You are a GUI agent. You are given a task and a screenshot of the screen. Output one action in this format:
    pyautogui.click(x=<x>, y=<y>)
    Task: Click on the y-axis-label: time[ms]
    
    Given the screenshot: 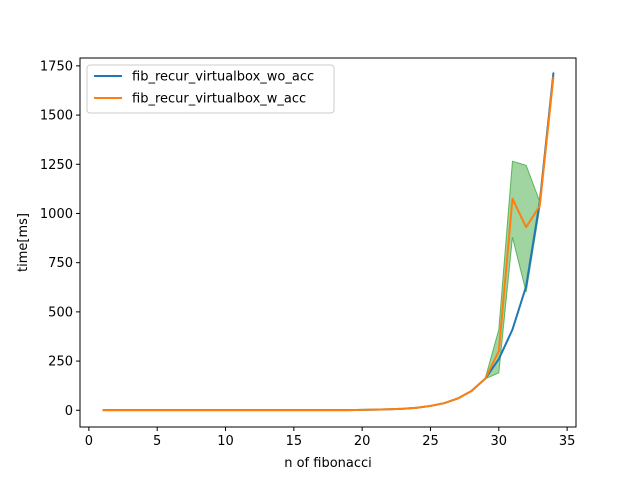 What is the action you would take?
    pyautogui.click(x=23, y=242)
    